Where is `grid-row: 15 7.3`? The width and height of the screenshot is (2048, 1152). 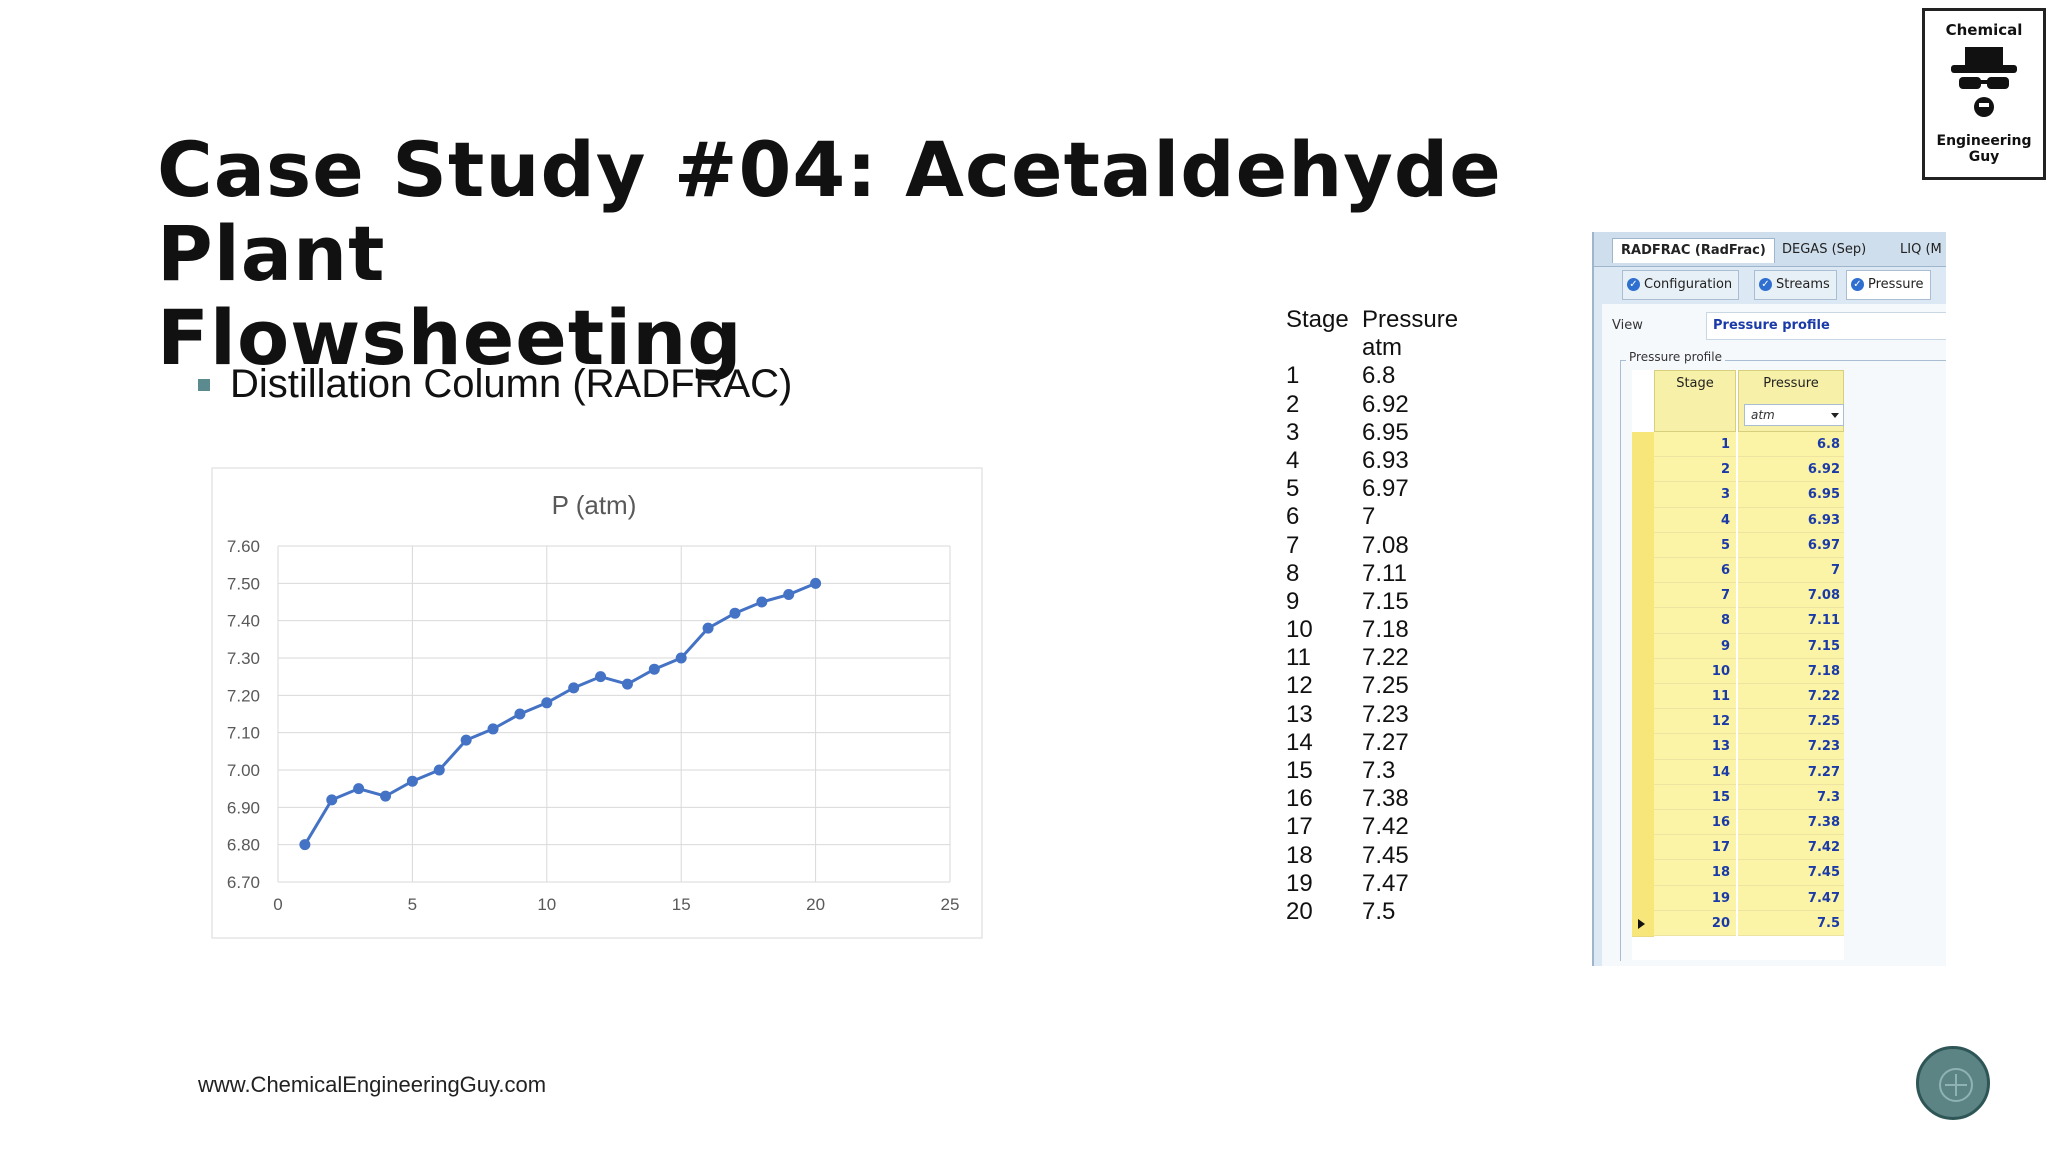
grid-row: 15 7.3 is located at coordinates (1738, 797).